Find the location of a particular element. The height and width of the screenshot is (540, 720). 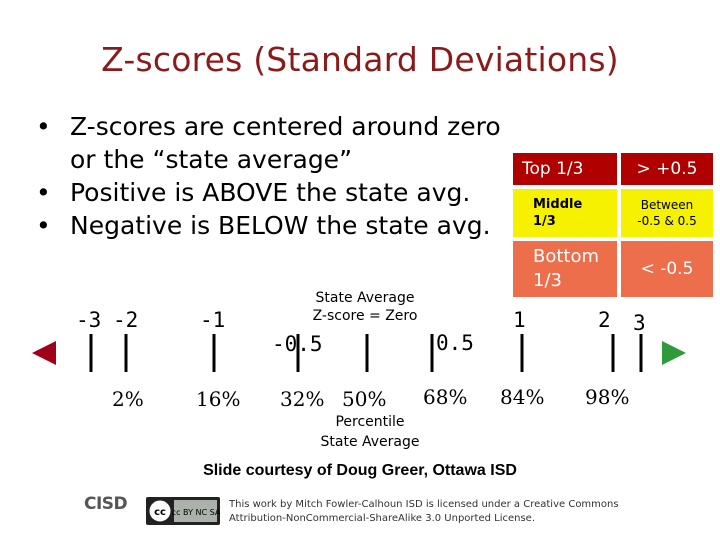

legend-middle-value: Between -0.5 & 0.5 is located at coordinates (667, 213).